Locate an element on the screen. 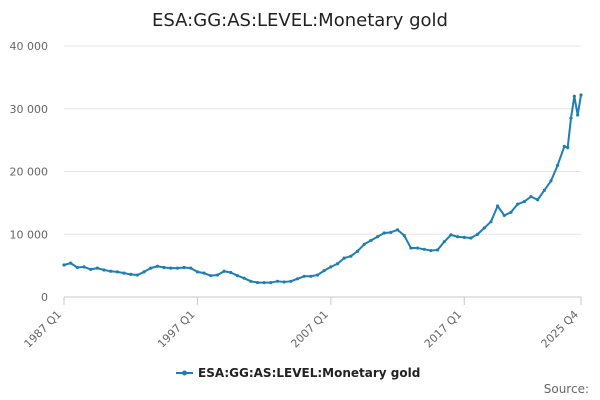 This screenshot has height=400, width=600. y-tick-label: 30 000 is located at coordinates (29, 109).